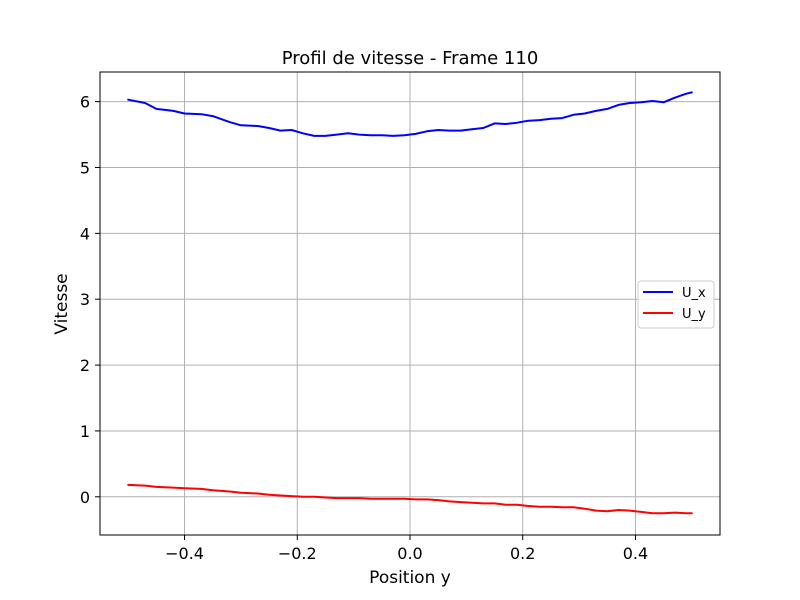  What do you see at coordinates (85, 497) in the screenshot?
I see `y-tick-label: 0` at bounding box center [85, 497].